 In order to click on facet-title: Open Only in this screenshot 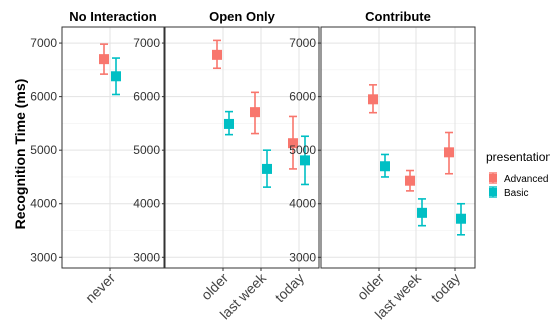, I will do `click(242, 16)`.